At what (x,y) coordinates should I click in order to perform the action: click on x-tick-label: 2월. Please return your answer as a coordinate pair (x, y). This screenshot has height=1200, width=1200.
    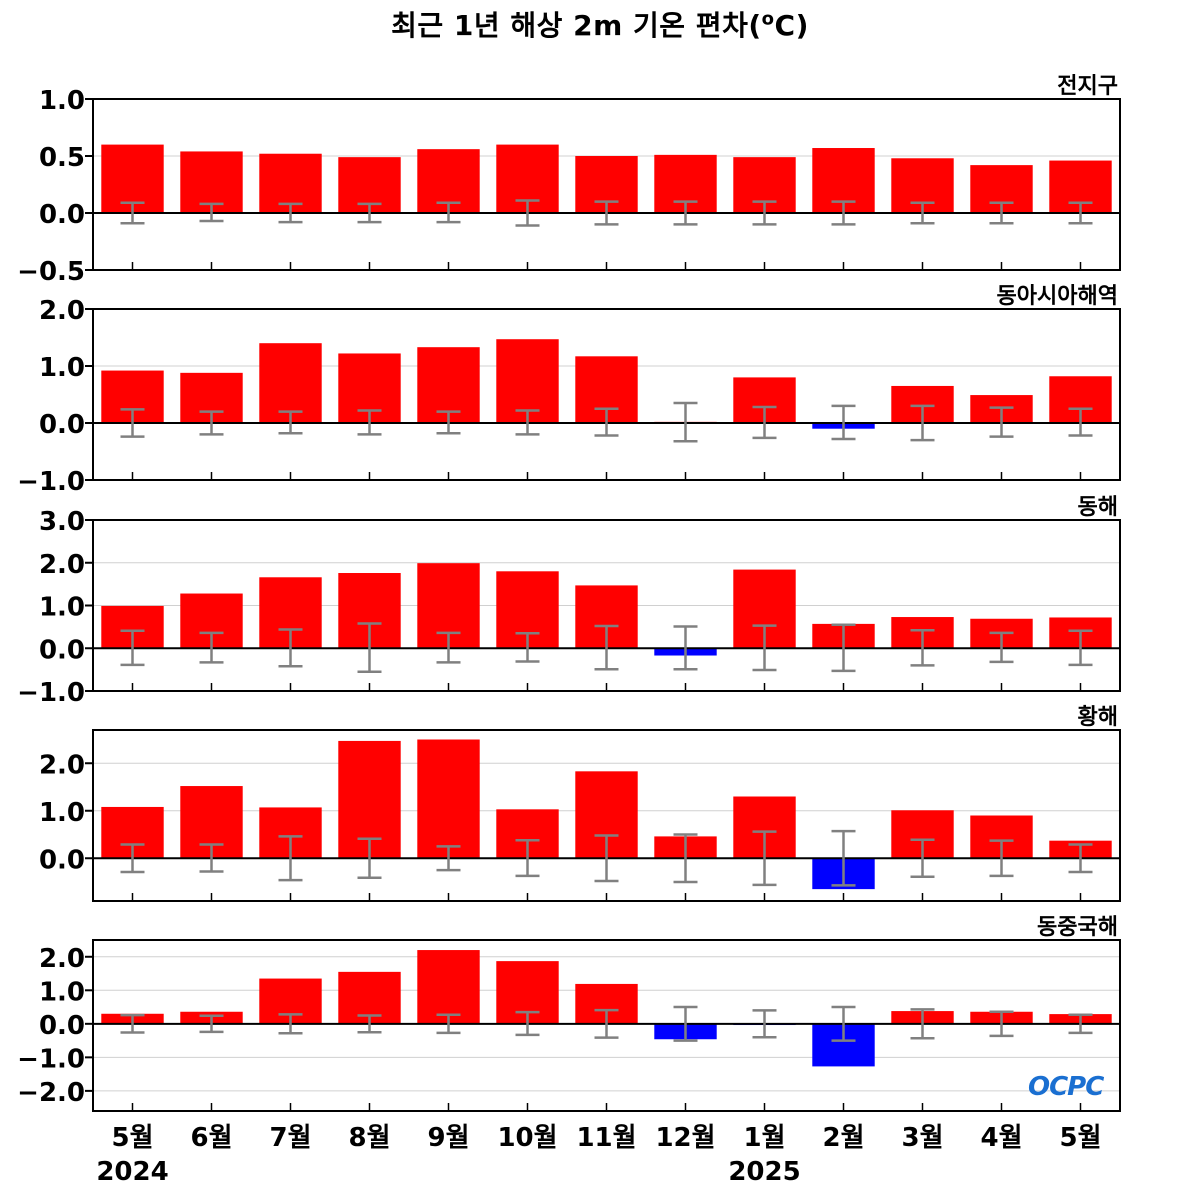
    Looking at the image, I should click on (843, 1138).